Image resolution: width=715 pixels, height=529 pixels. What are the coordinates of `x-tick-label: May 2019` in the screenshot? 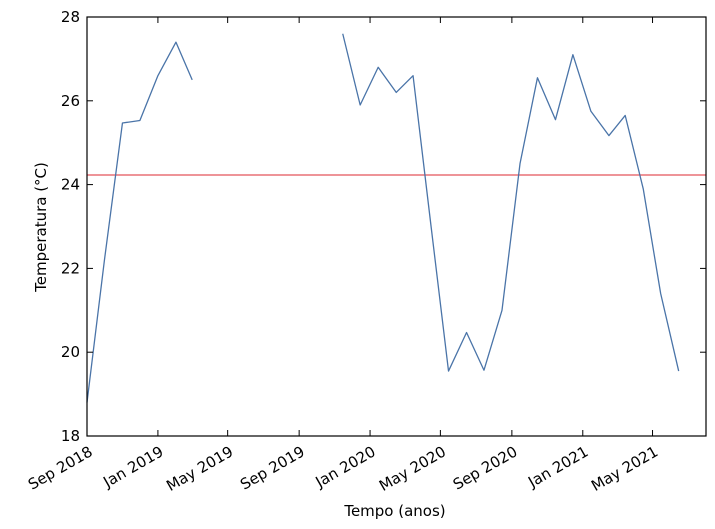 It's located at (199, 468).